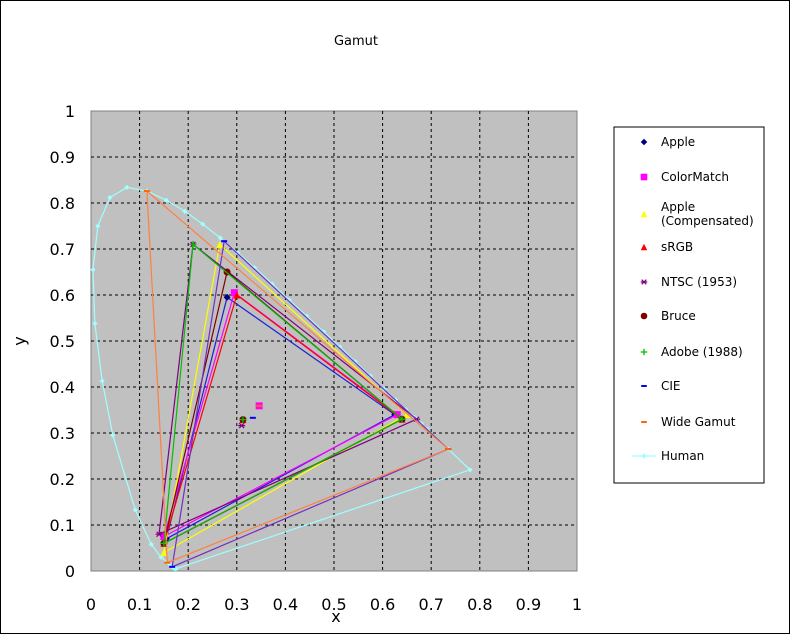 Image resolution: width=790 pixels, height=637 pixels. What do you see at coordinates (689, 305) in the screenshot?
I see `legend` at bounding box center [689, 305].